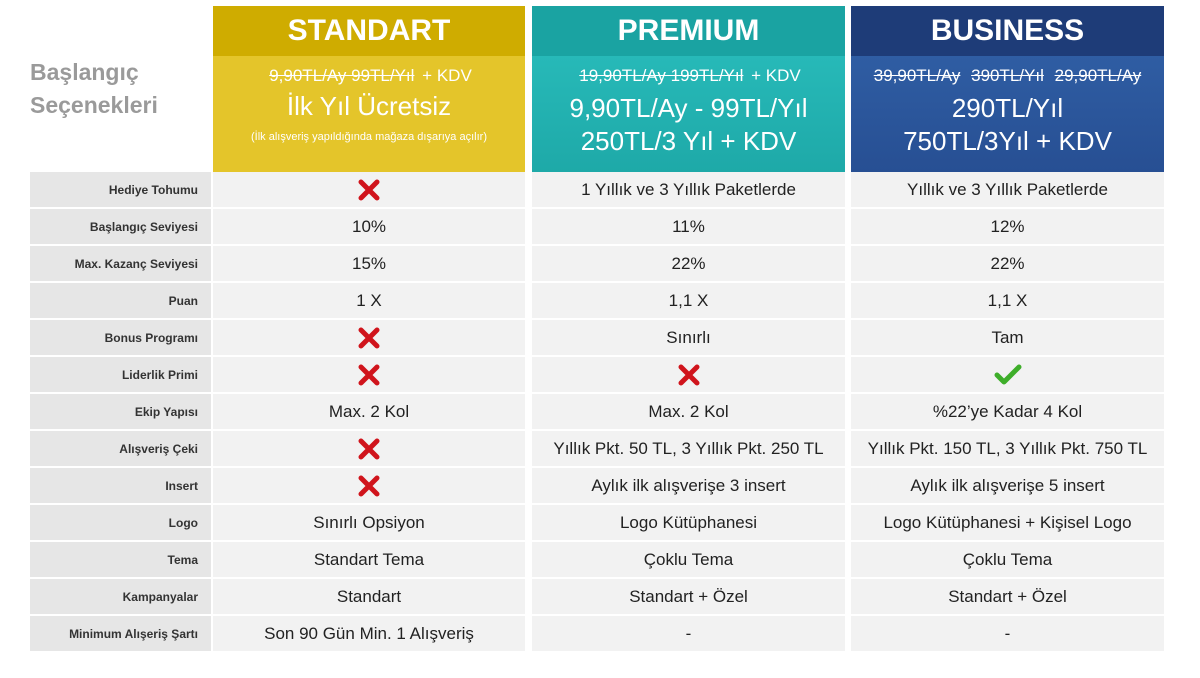  I want to click on row-cell: 11%, so click(688, 226).